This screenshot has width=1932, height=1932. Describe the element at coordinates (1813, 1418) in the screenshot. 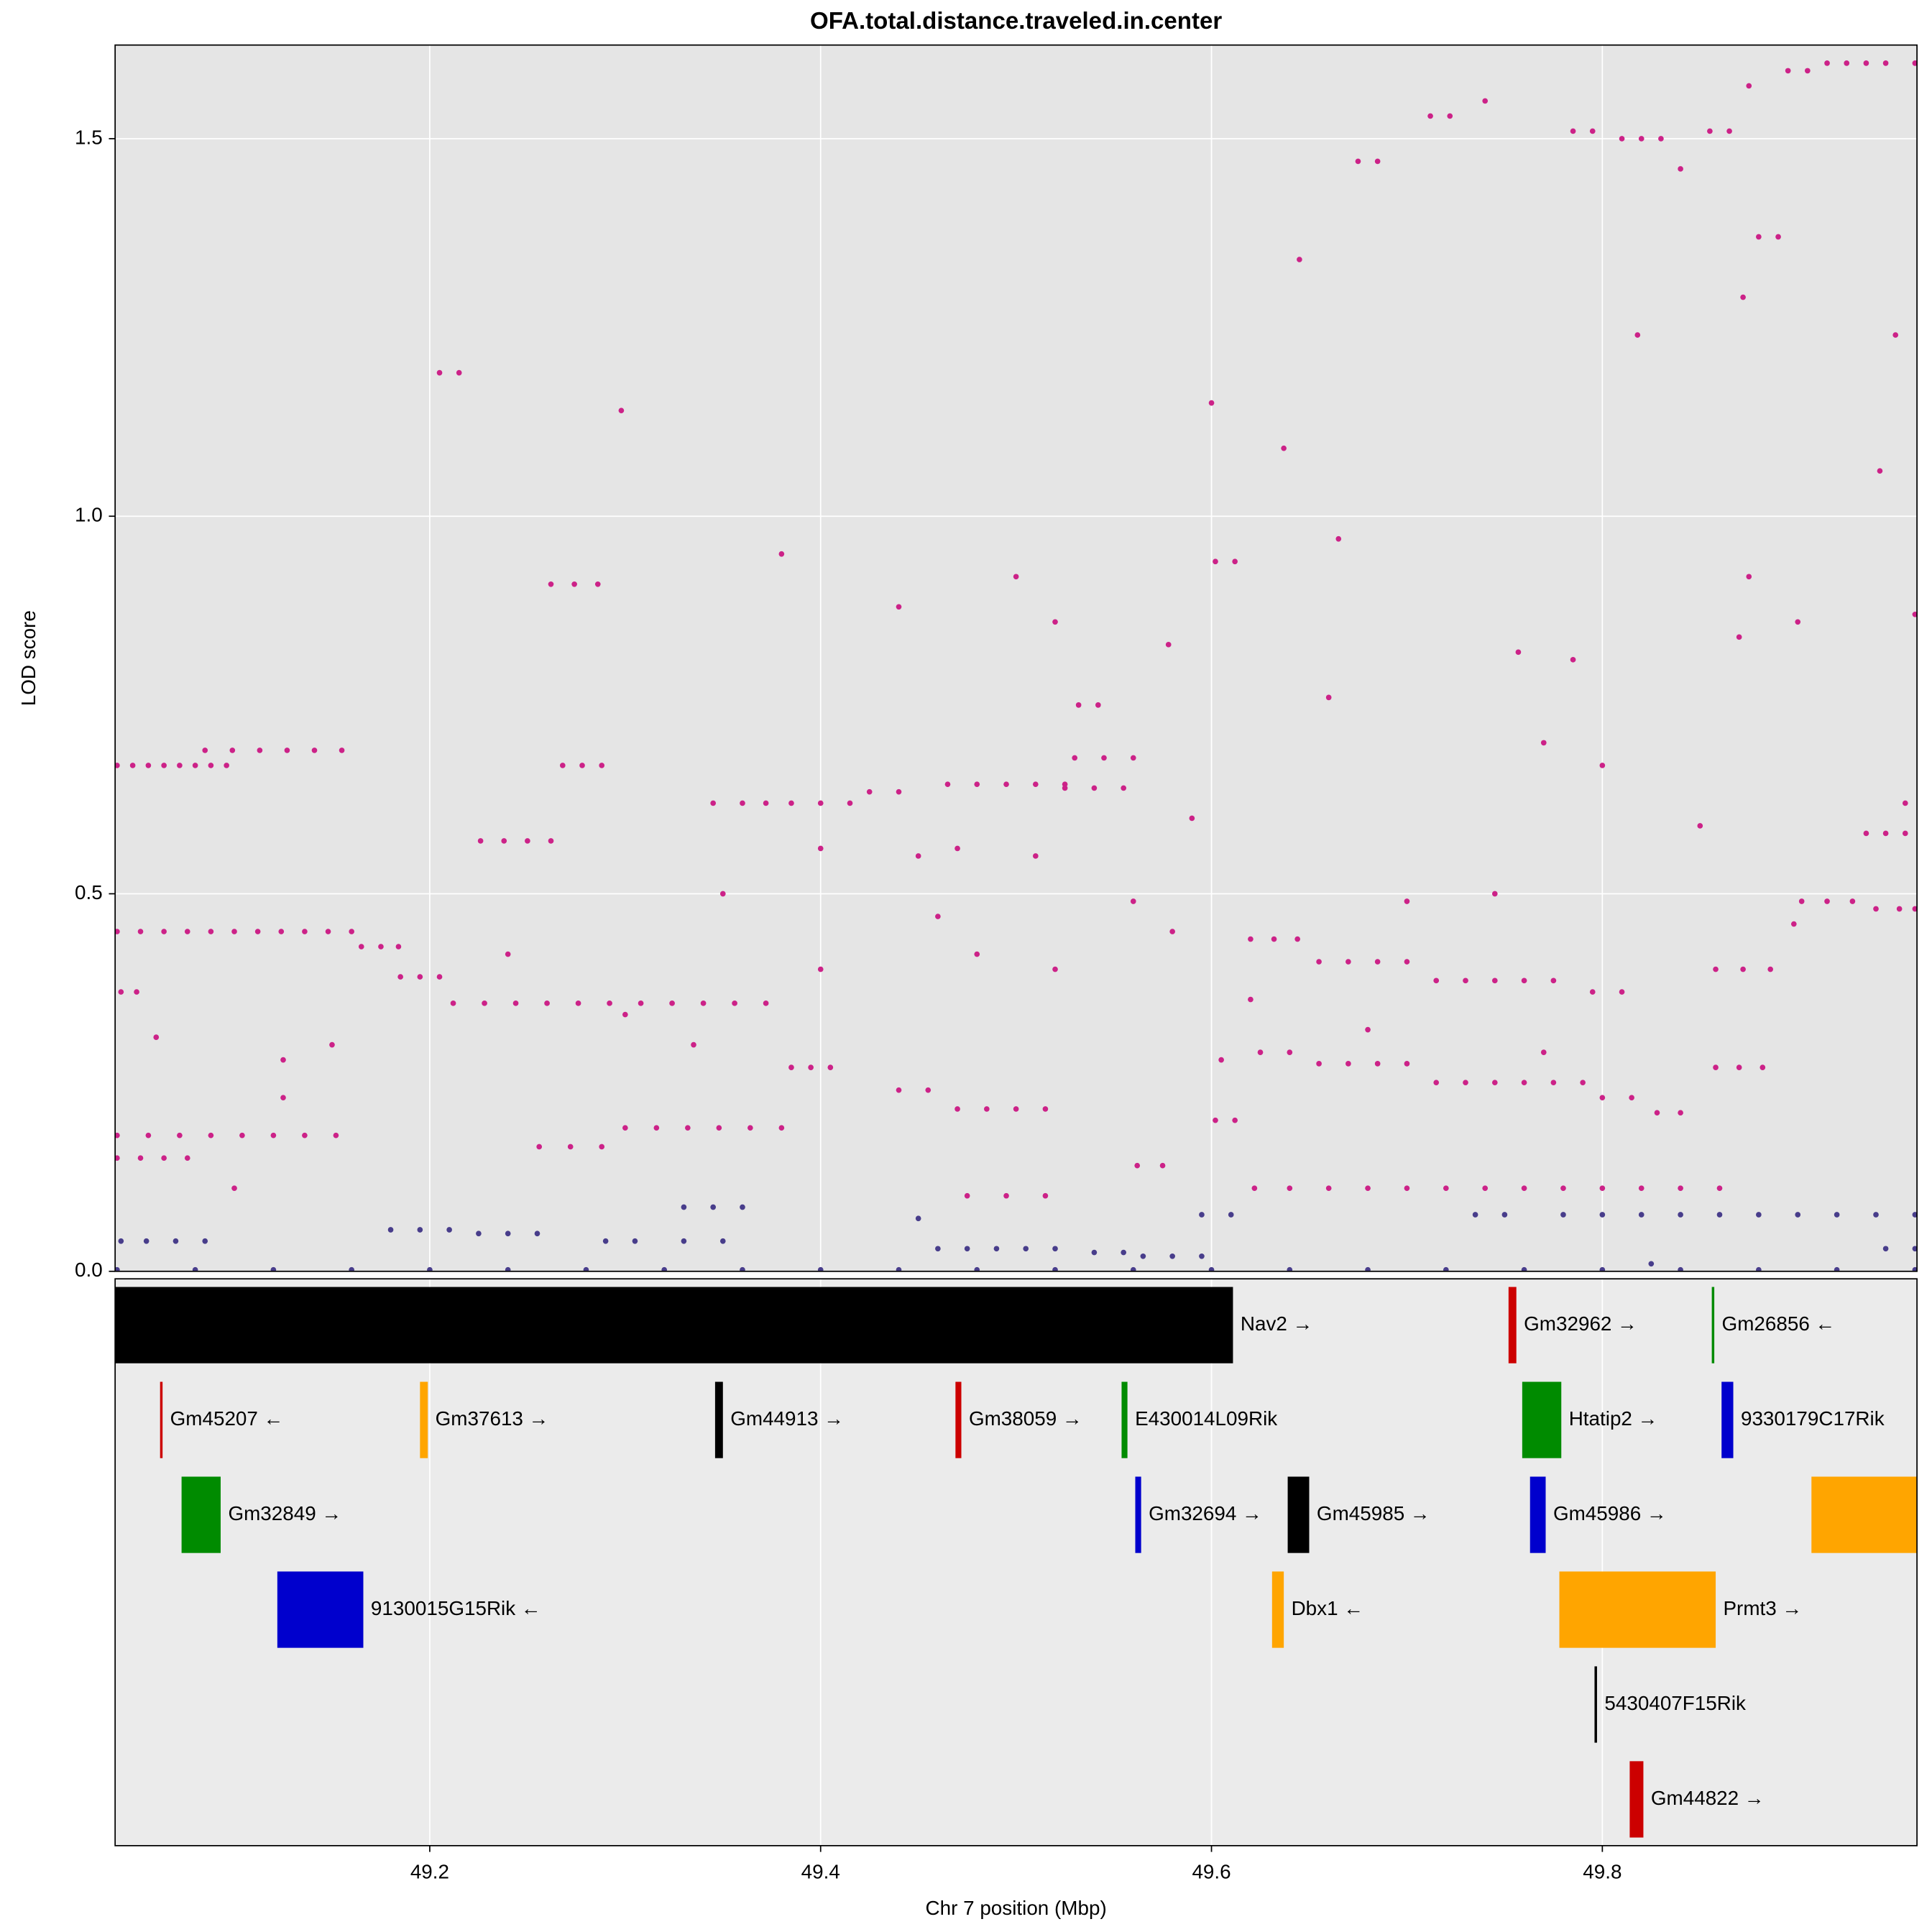

I see `gene-label: 9330179C17Rik` at that location.